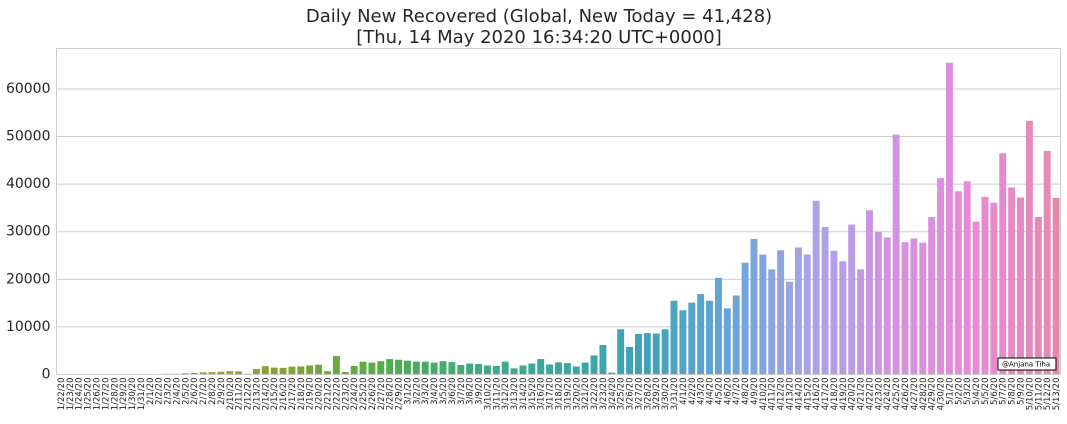 Image resolution: width=1067 pixels, height=424 pixels. What do you see at coordinates (462, 391) in the screenshot?
I see `x-tick-label-45: 3/7/20` at bounding box center [462, 391].